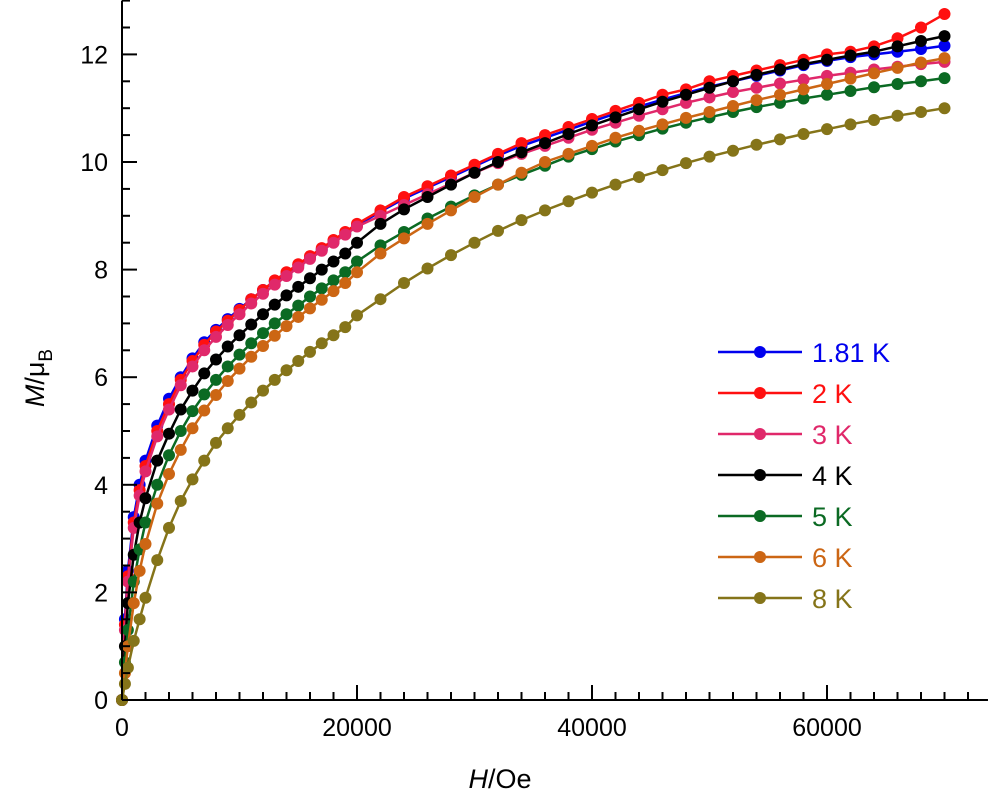  I want to click on legend-marker, so click(760, 475).